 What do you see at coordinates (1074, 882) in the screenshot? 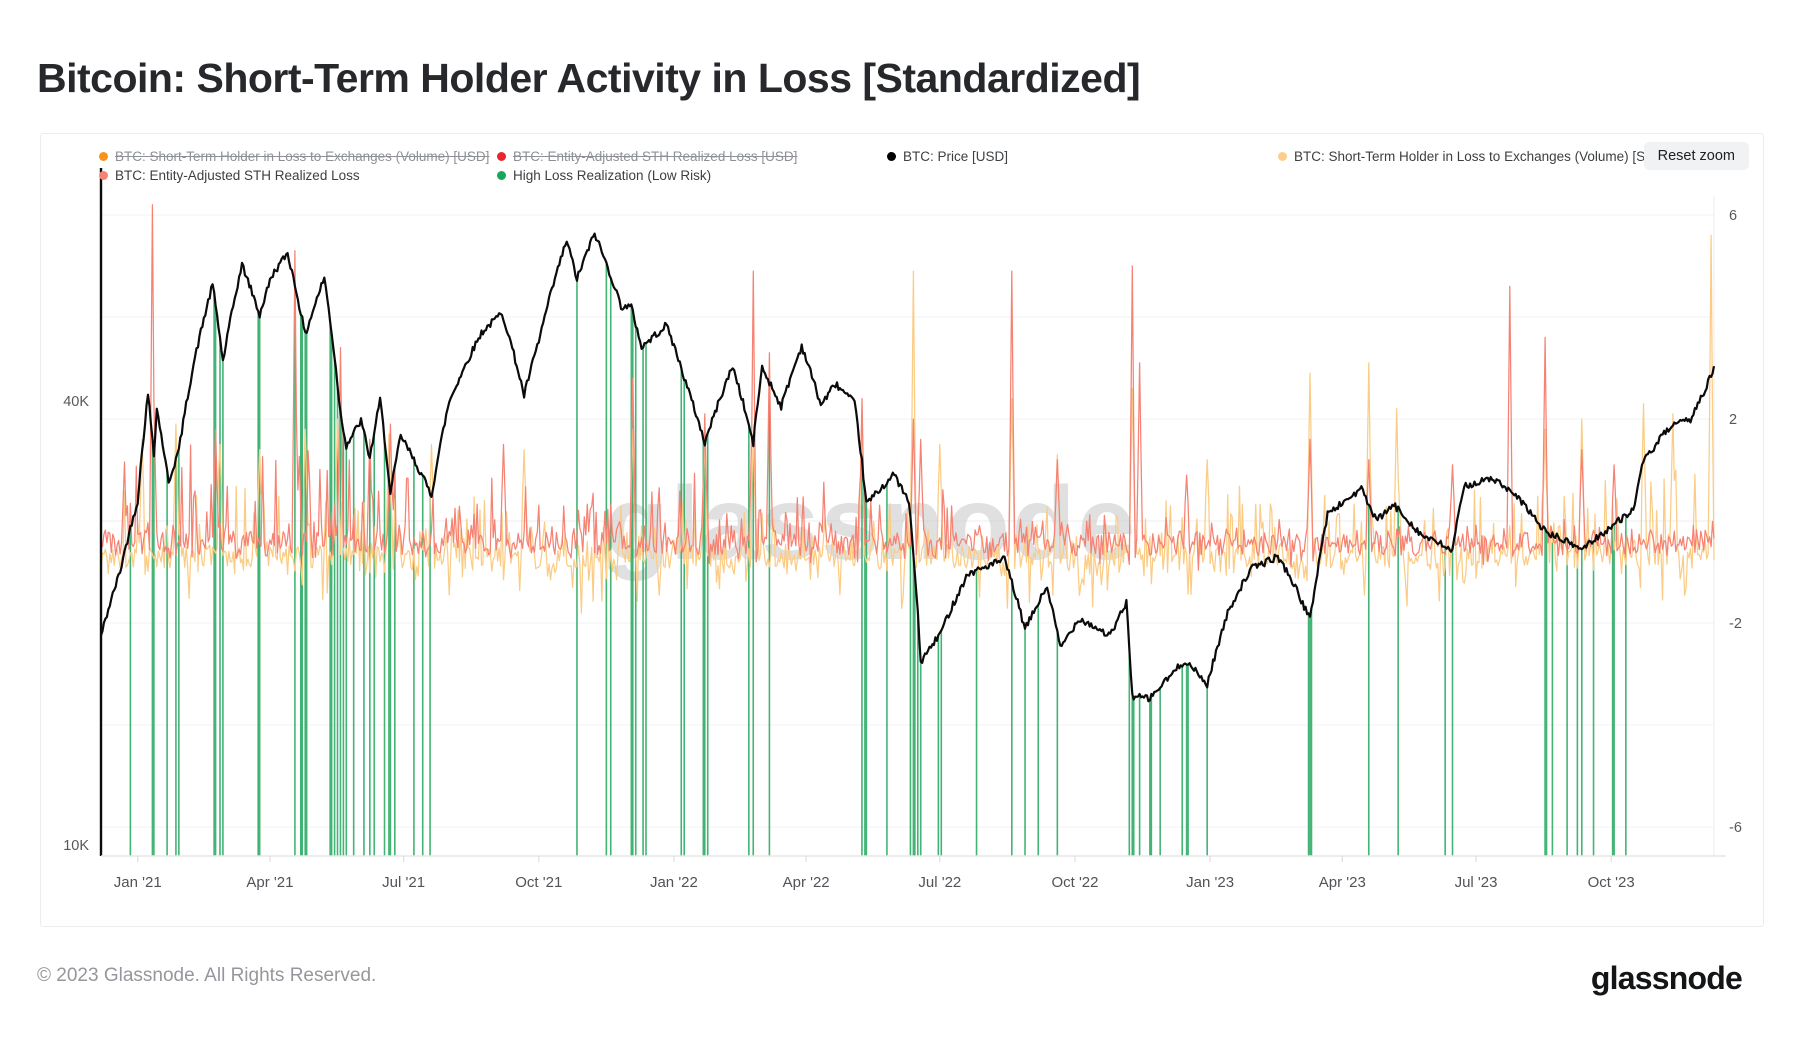
I see `x-axis-label: Oct '22` at bounding box center [1074, 882].